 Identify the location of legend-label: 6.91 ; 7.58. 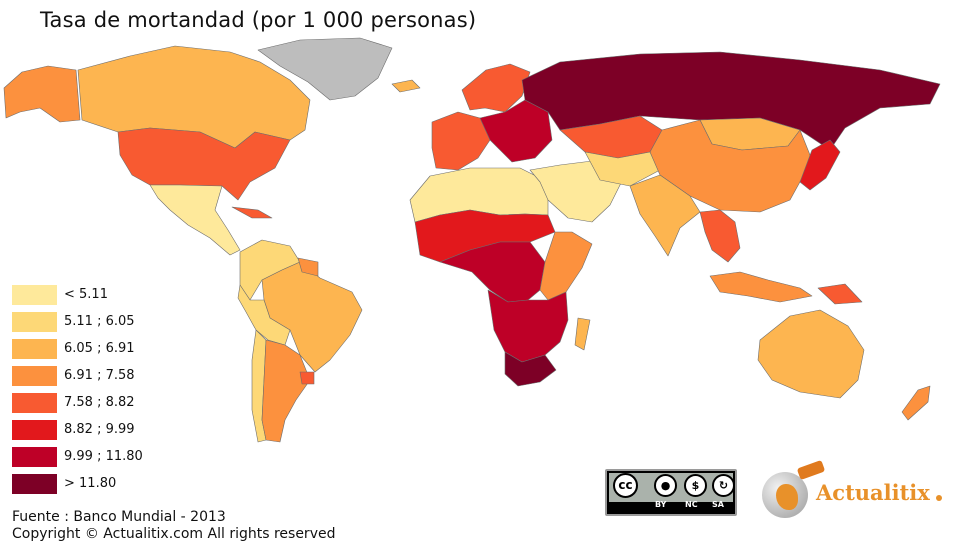
(99, 375).